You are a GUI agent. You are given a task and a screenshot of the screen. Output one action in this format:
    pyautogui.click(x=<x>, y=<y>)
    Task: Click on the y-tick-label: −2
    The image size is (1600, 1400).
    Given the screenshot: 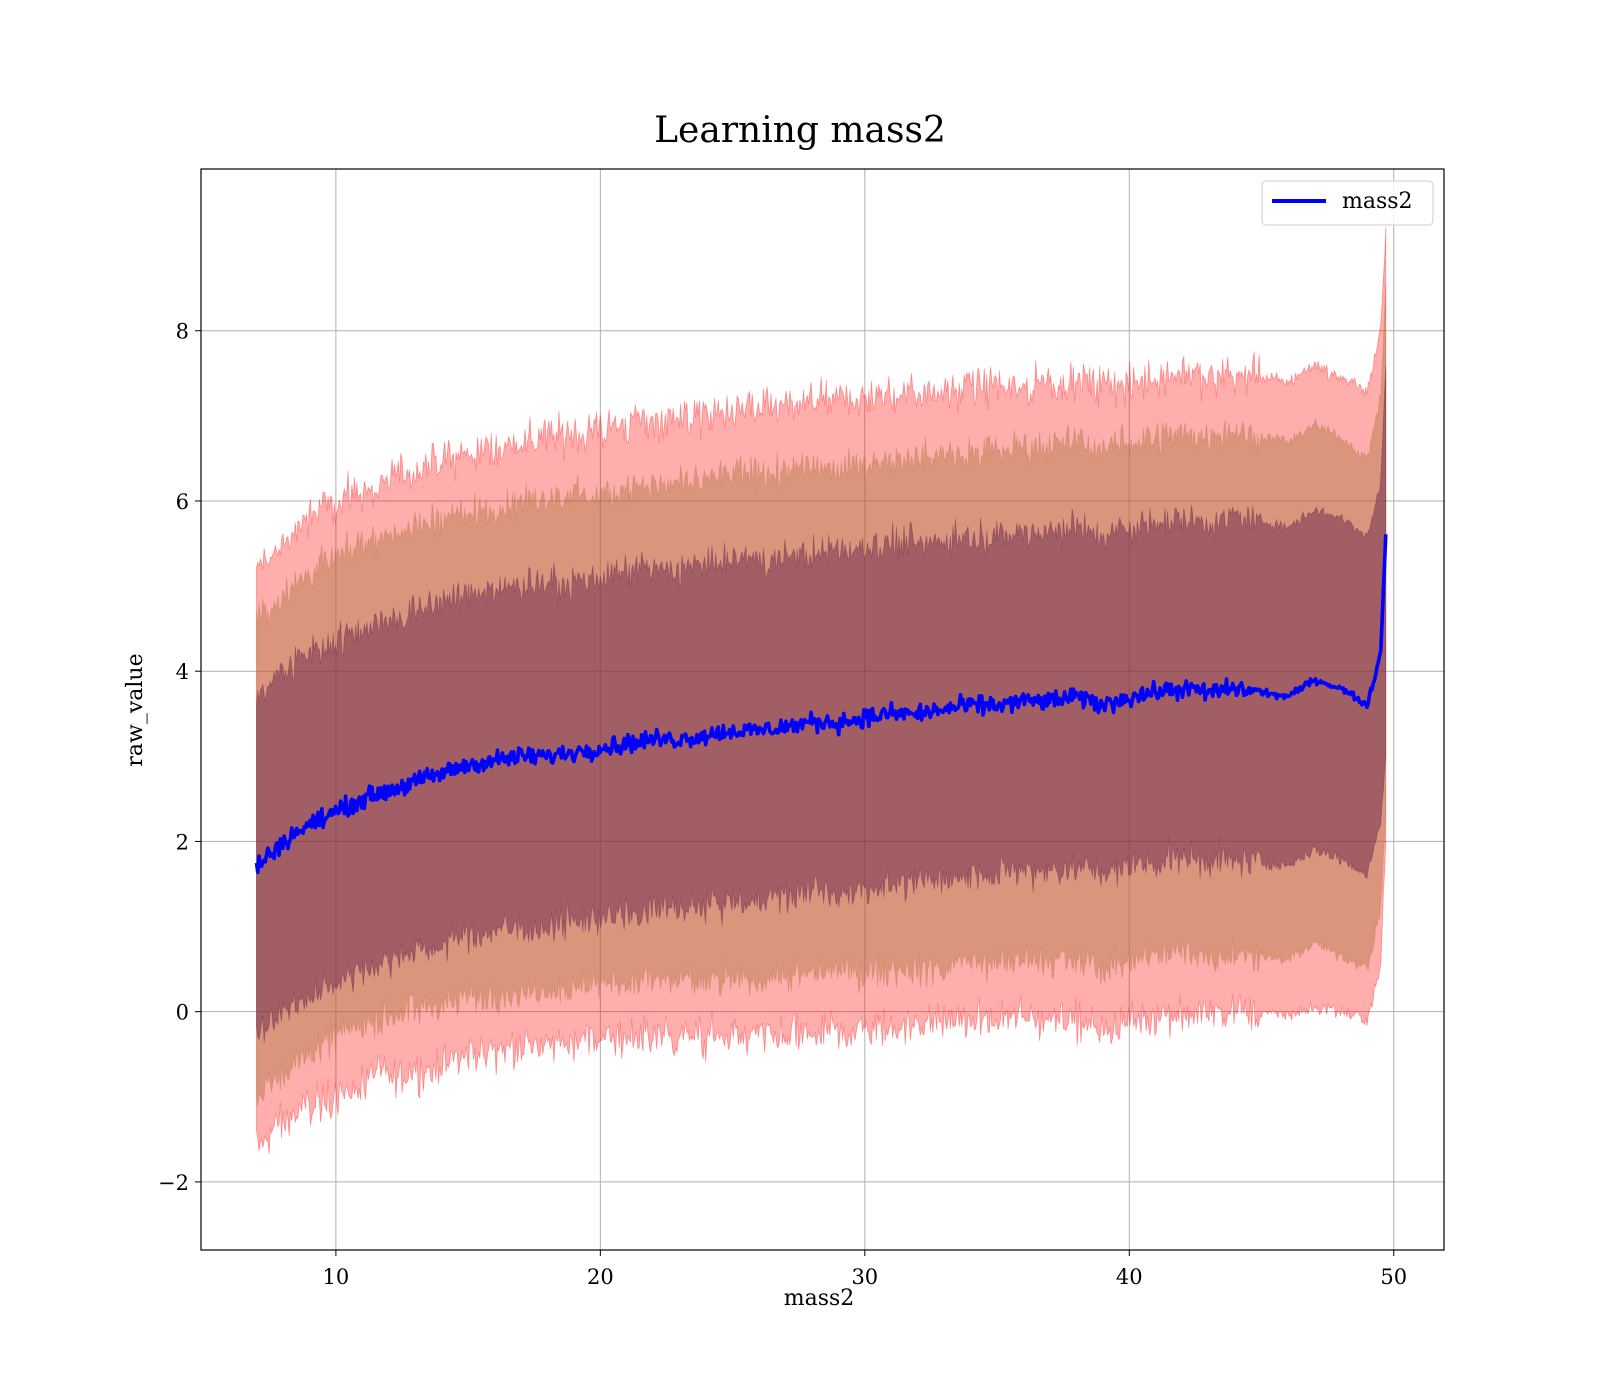 What is the action you would take?
    pyautogui.click(x=173, y=1183)
    